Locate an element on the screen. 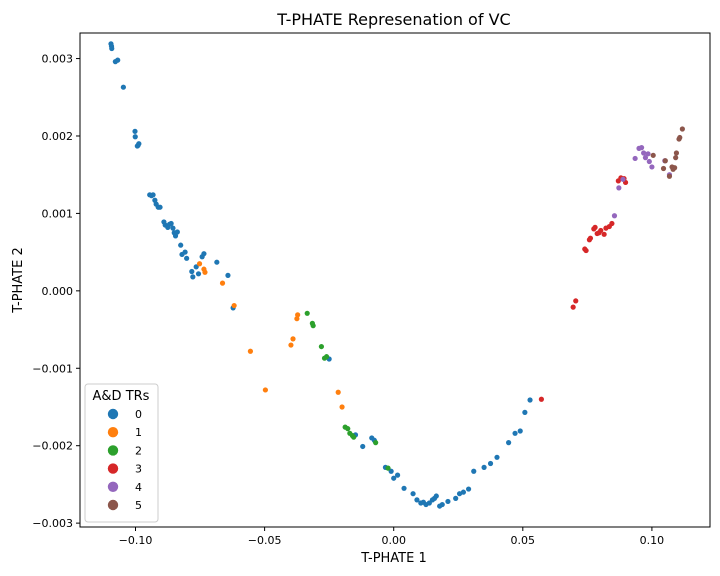 The height and width of the screenshot is (576, 720). y-axis: −0.003 −0.002 −0.001 0.000 0.001 0.002 0.003 is located at coordinates (56, 291).